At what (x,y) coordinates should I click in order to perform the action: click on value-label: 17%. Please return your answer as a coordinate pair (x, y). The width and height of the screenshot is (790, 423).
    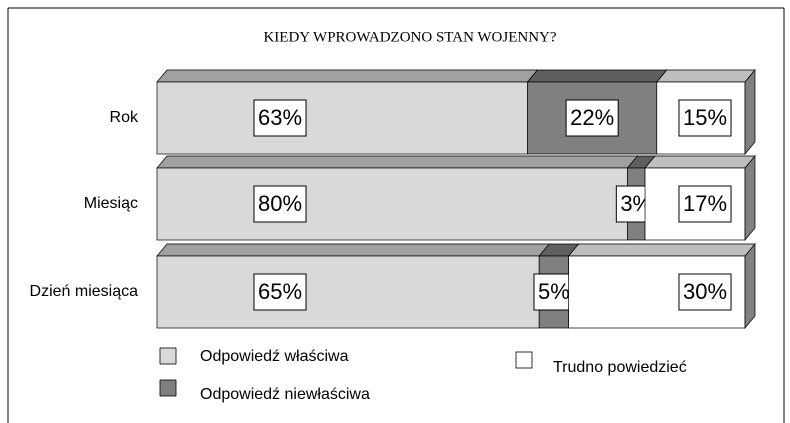
    Looking at the image, I should click on (705, 203).